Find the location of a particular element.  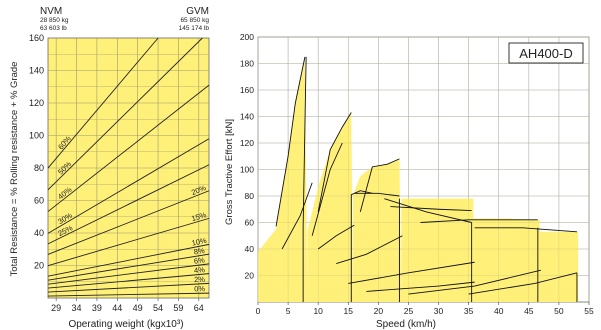

model-label: AH400-D is located at coordinates (545, 53).